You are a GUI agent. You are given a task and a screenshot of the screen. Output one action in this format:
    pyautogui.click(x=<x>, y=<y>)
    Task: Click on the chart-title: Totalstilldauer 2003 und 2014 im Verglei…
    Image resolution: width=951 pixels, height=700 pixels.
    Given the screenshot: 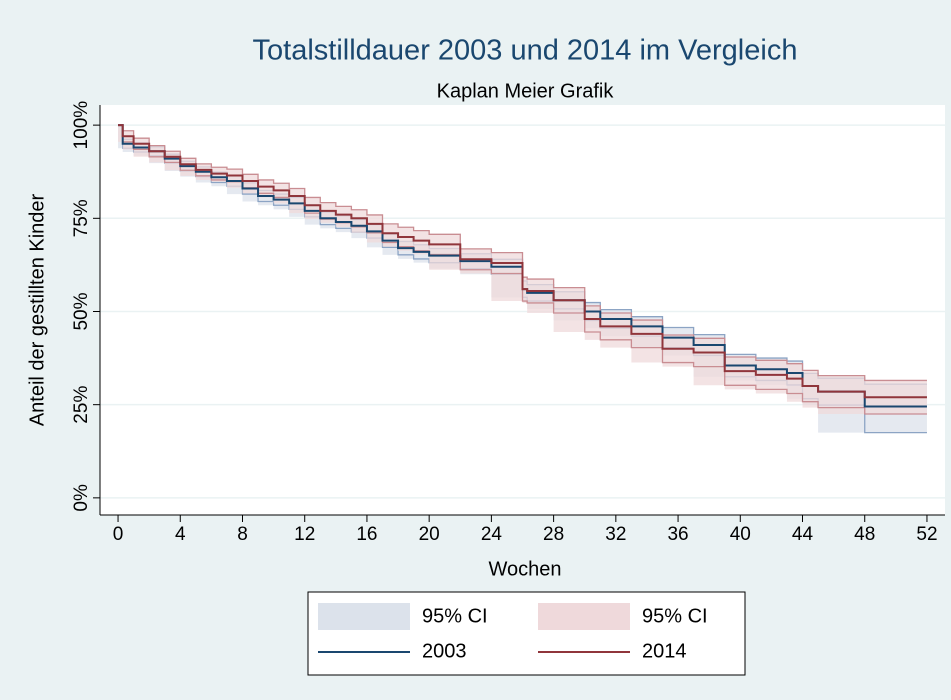 What is the action you would take?
    pyautogui.click(x=525, y=51)
    